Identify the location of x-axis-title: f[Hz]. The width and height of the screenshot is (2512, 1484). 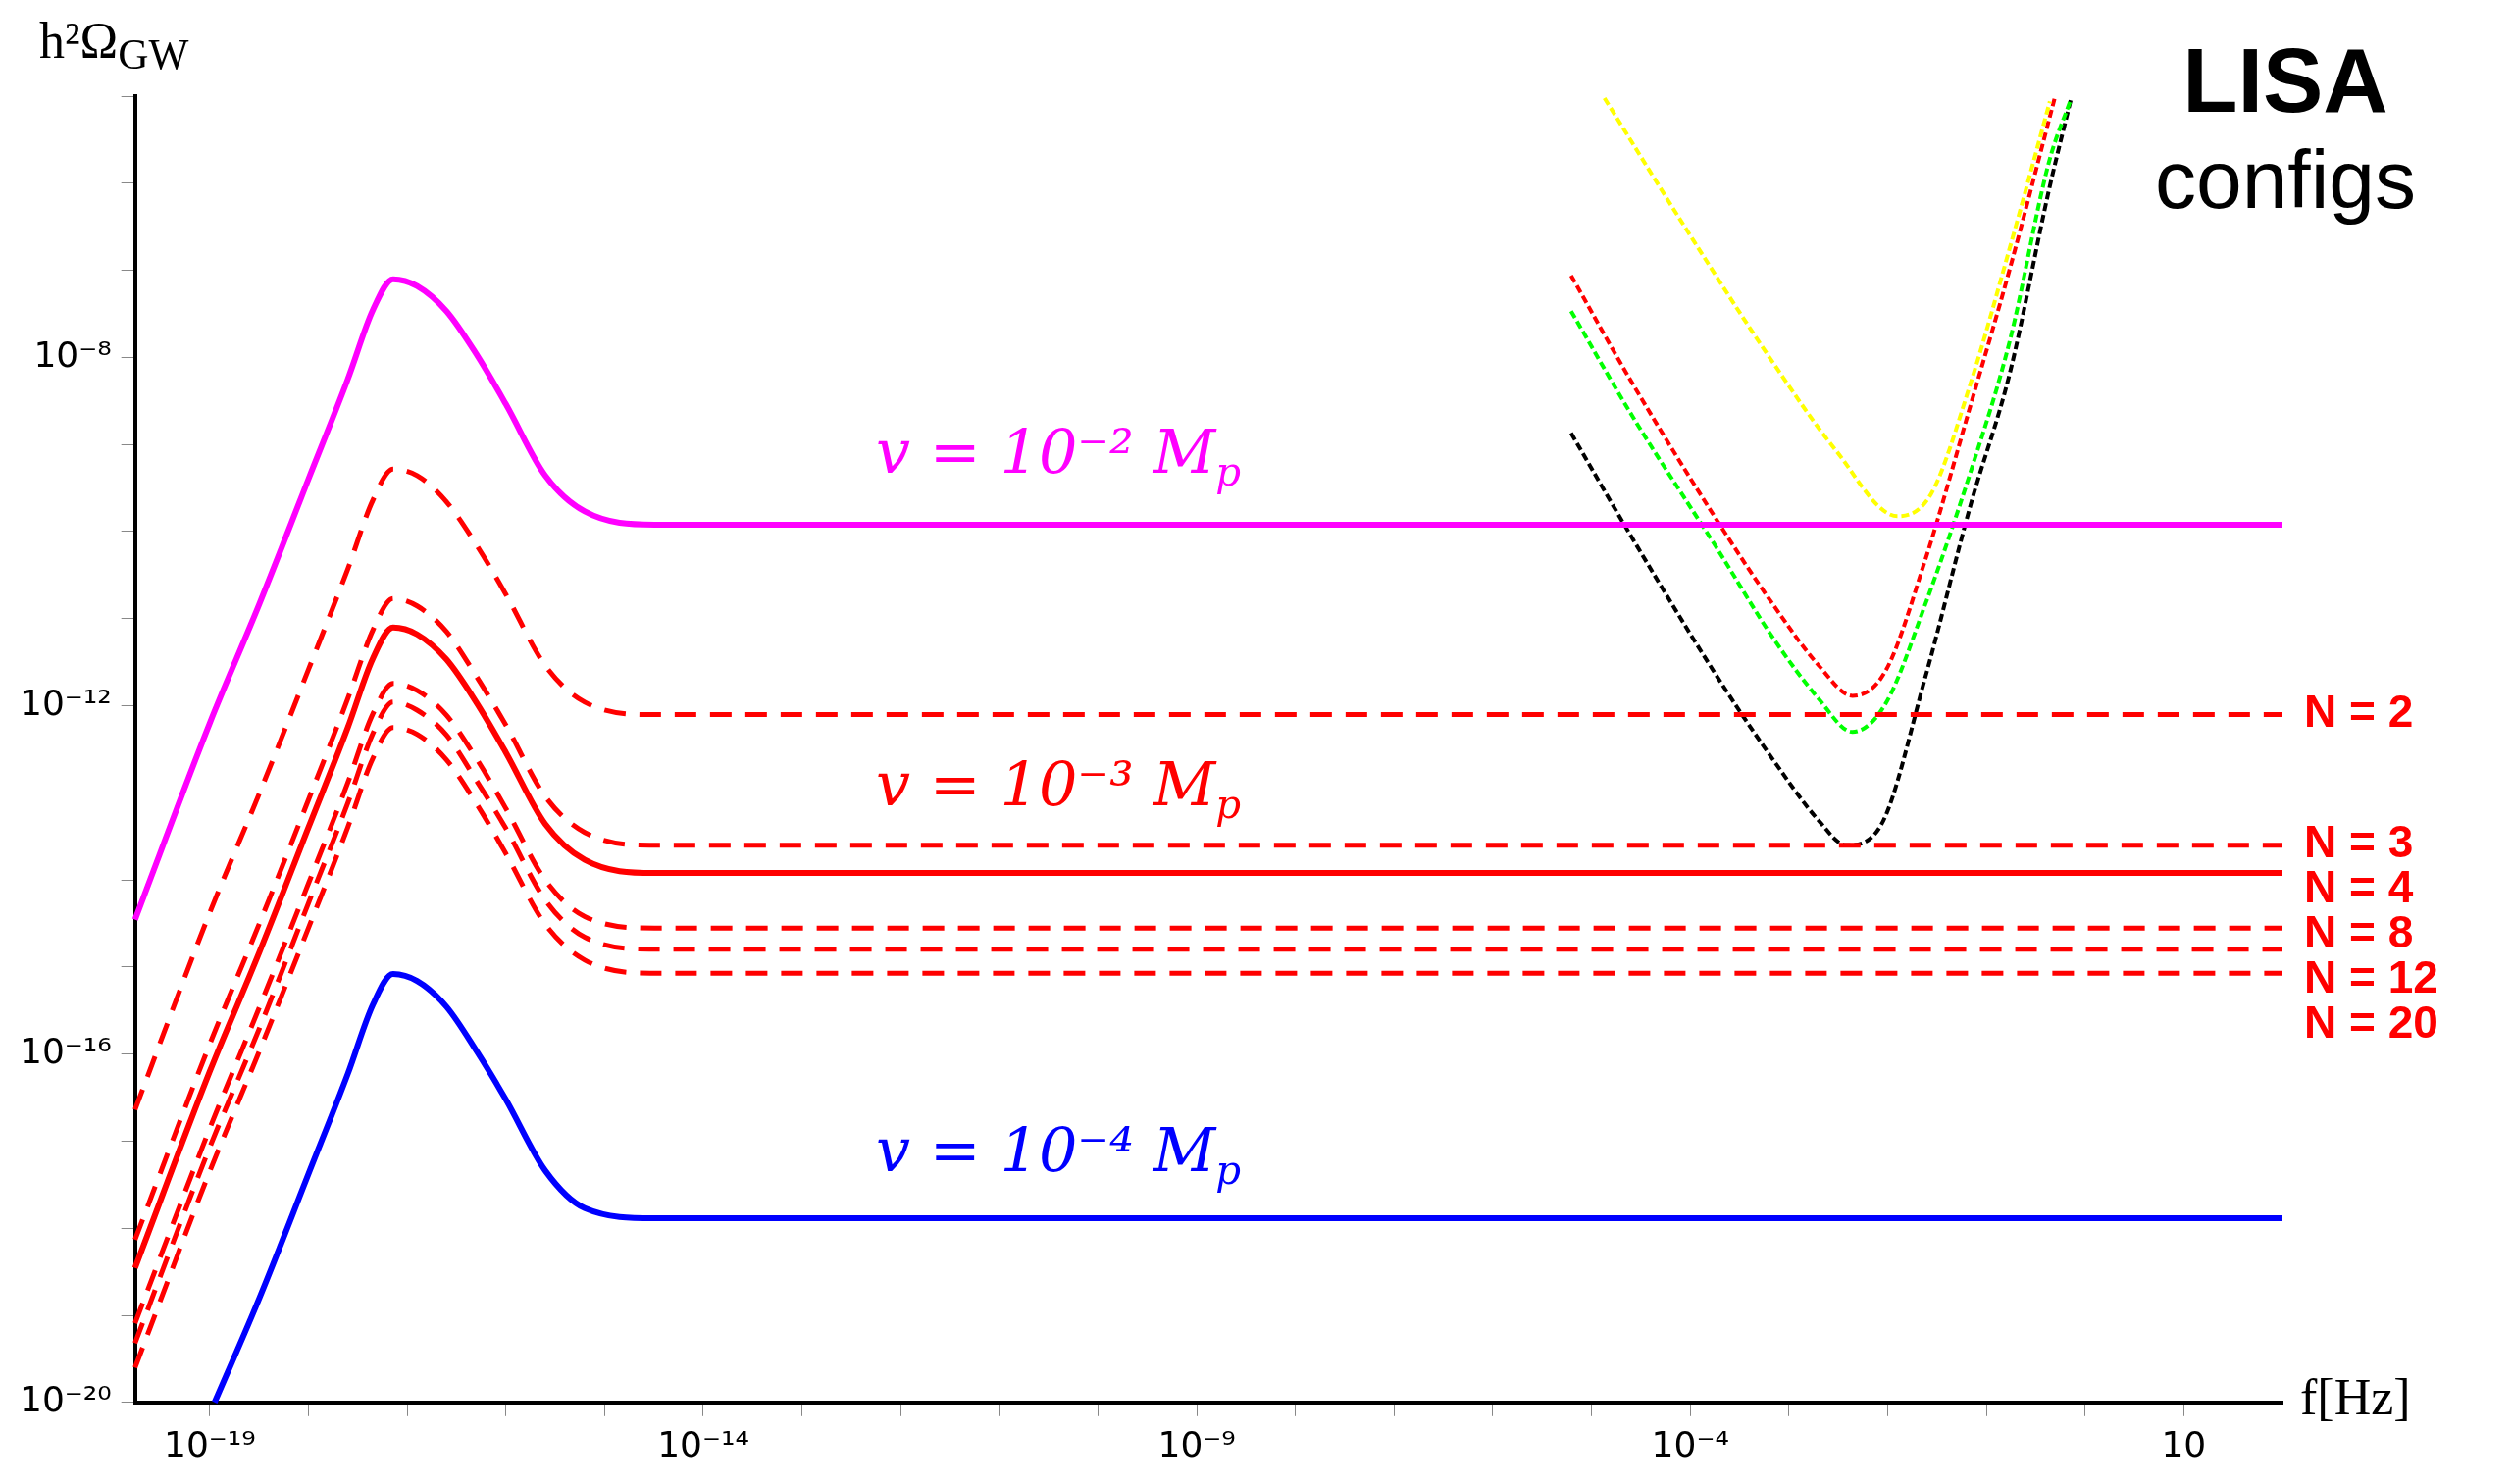
(2356, 1397).